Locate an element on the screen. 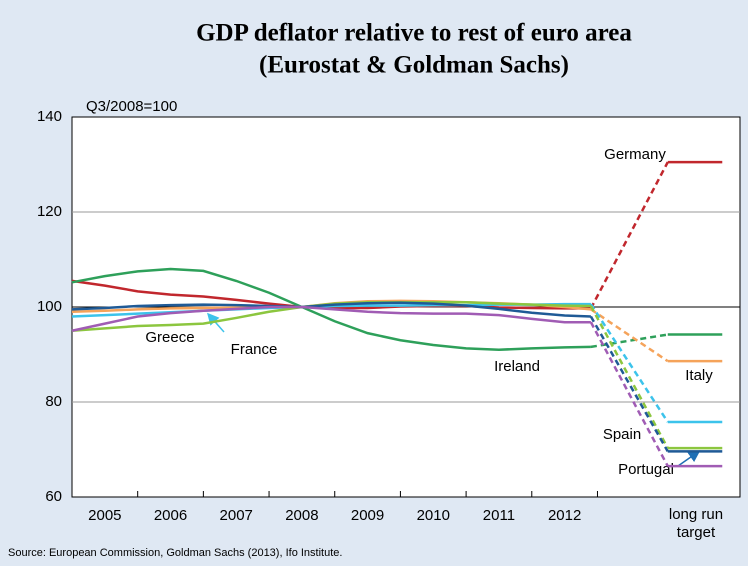 Image resolution: width=748 pixels, height=566 pixels. x-tick-label: 2011 is located at coordinates (499, 515).